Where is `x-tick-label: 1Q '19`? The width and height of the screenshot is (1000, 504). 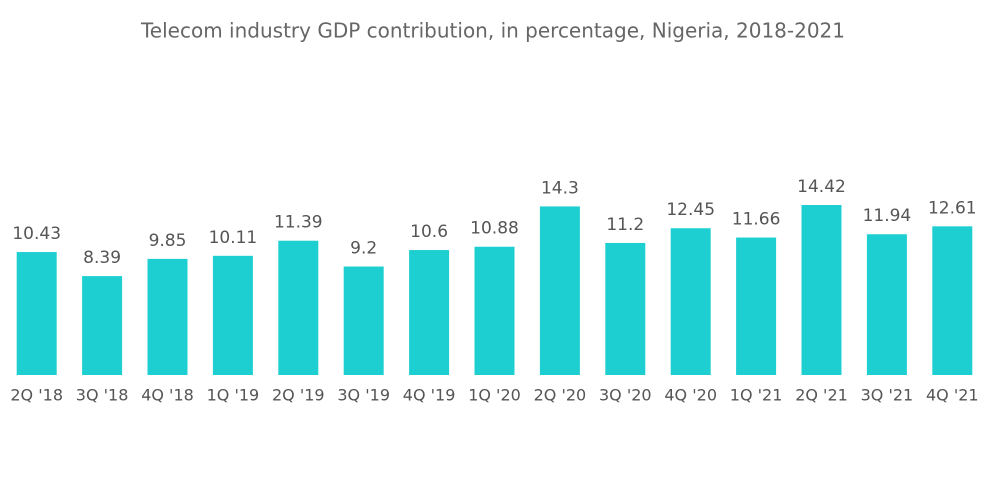 x-tick-label: 1Q '19 is located at coordinates (233, 395).